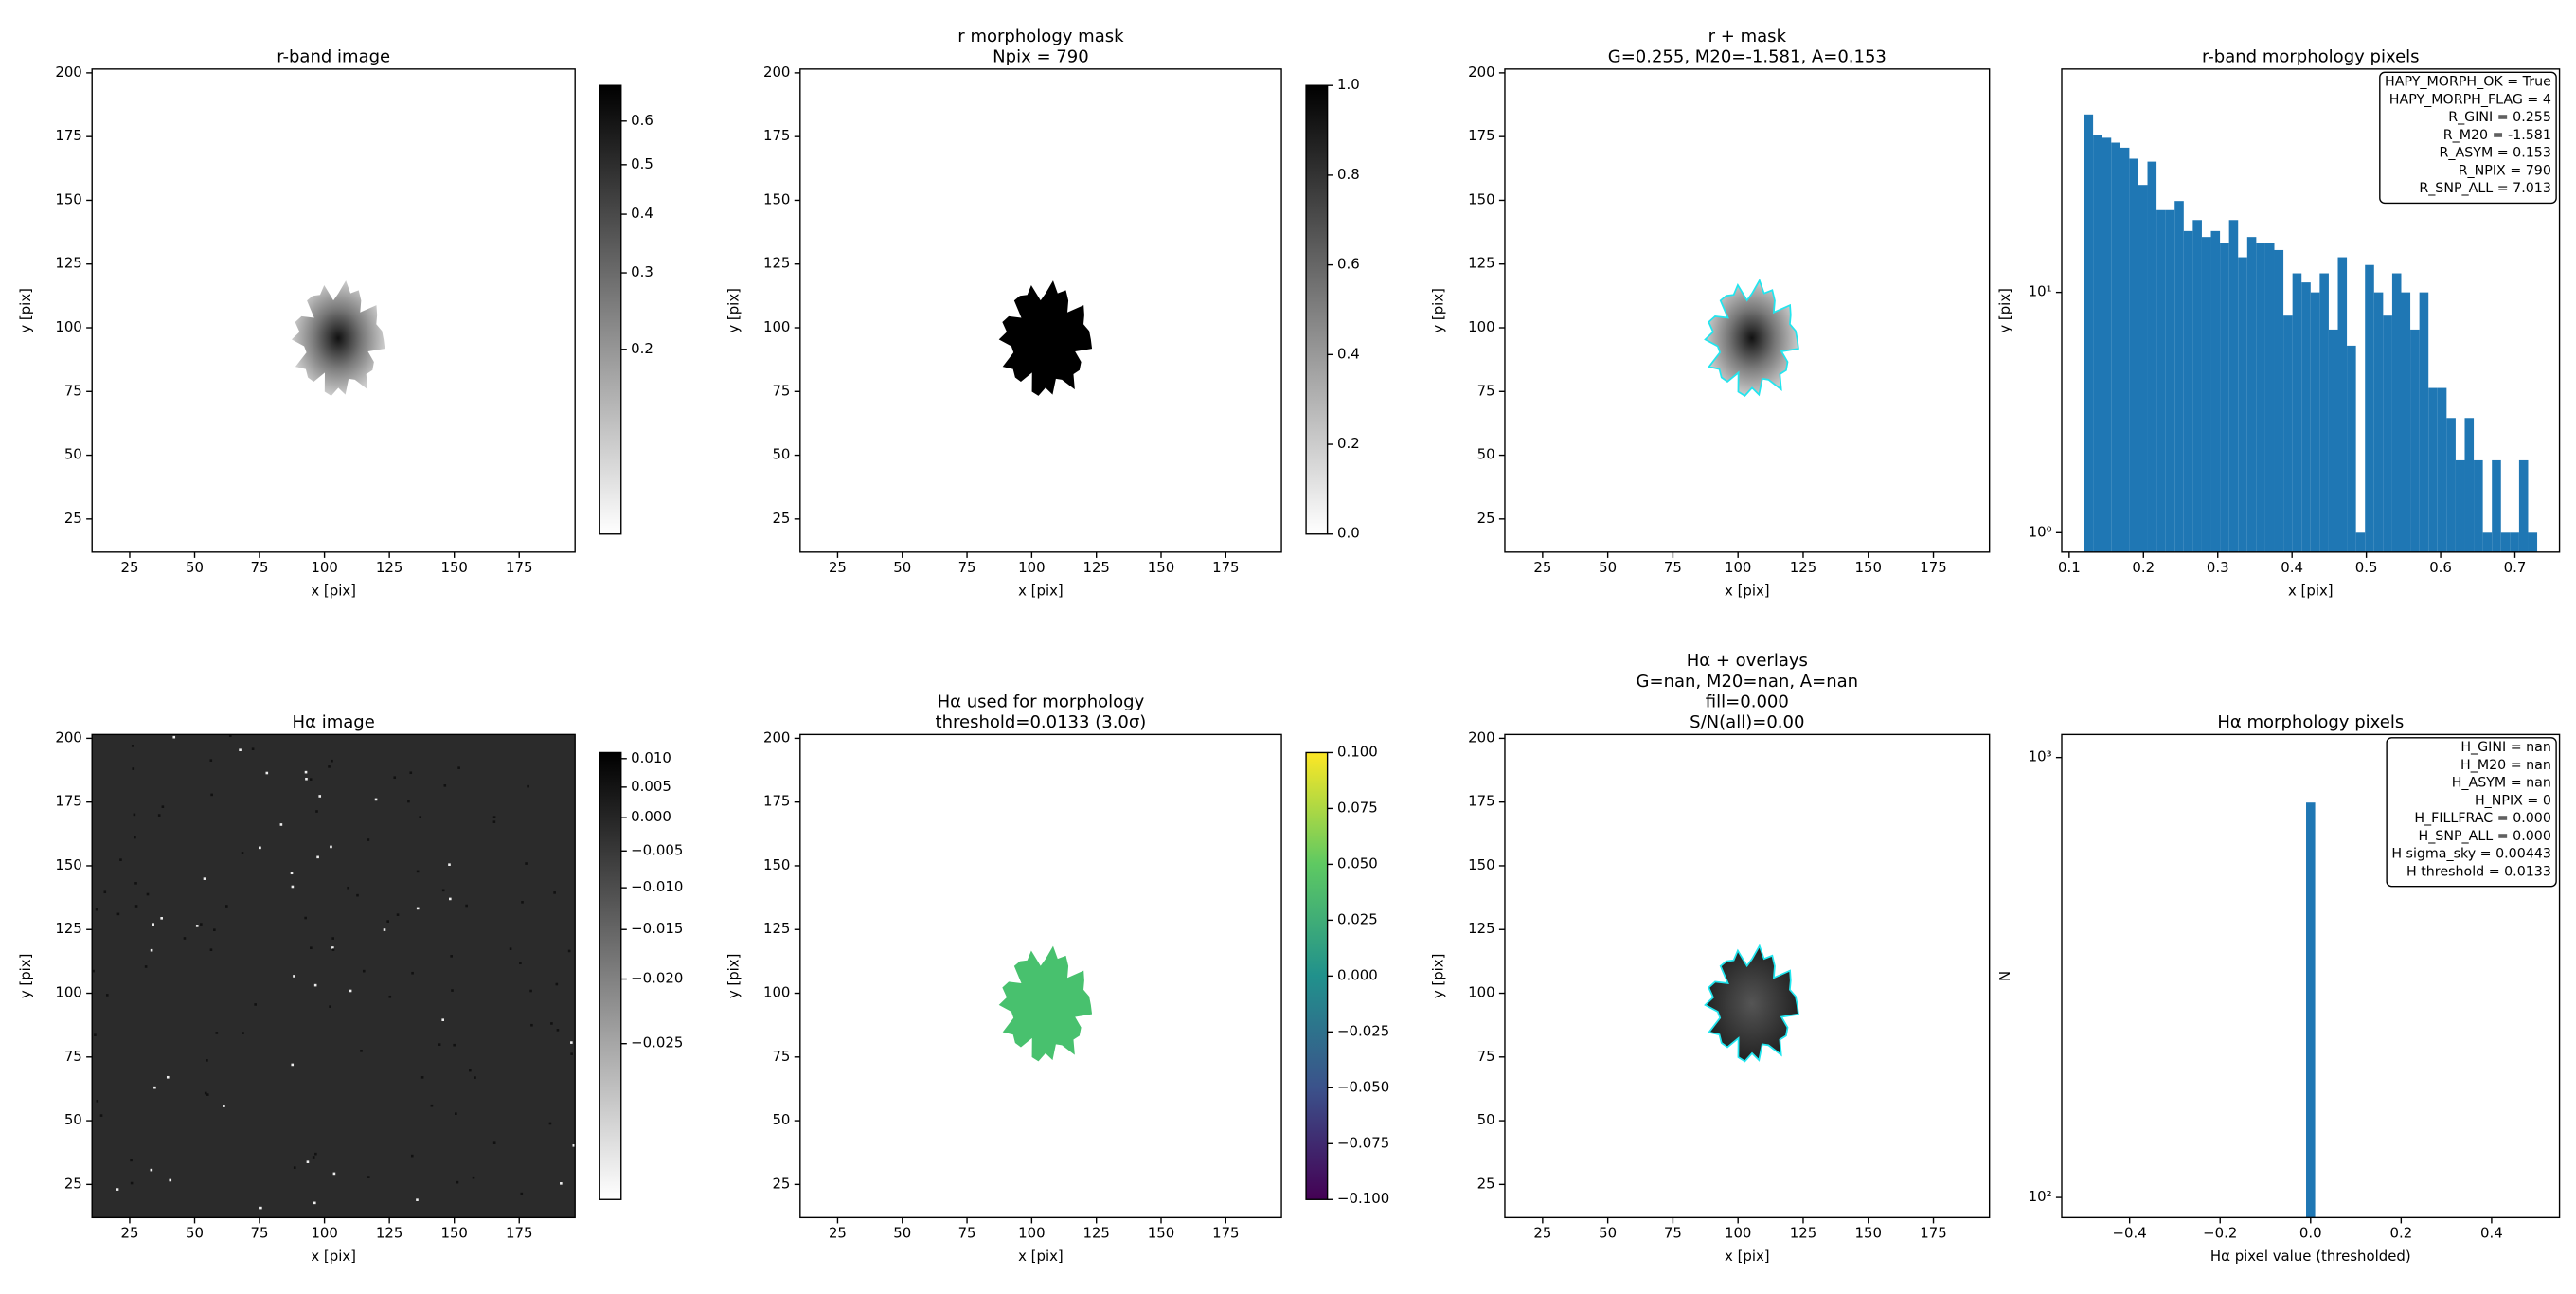 This screenshot has width=2576, height=1294. What do you see at coordinates (2497, 135) in the screenshot?
I see `annotation-line: R_M20 = -1.581` at bounding box center [2497, 135].